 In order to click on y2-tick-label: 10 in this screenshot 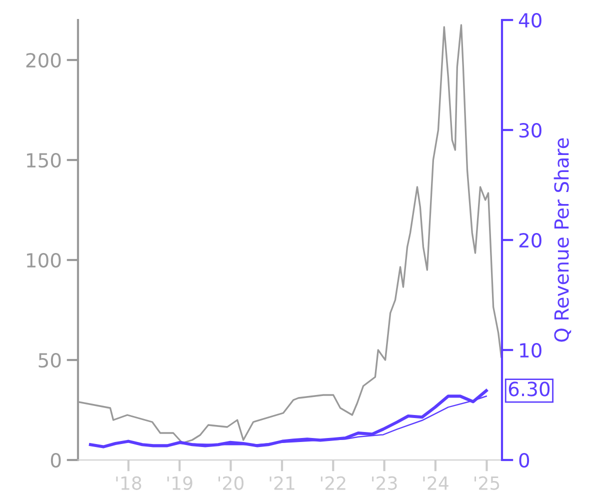, I will do `click(531, 350)`.